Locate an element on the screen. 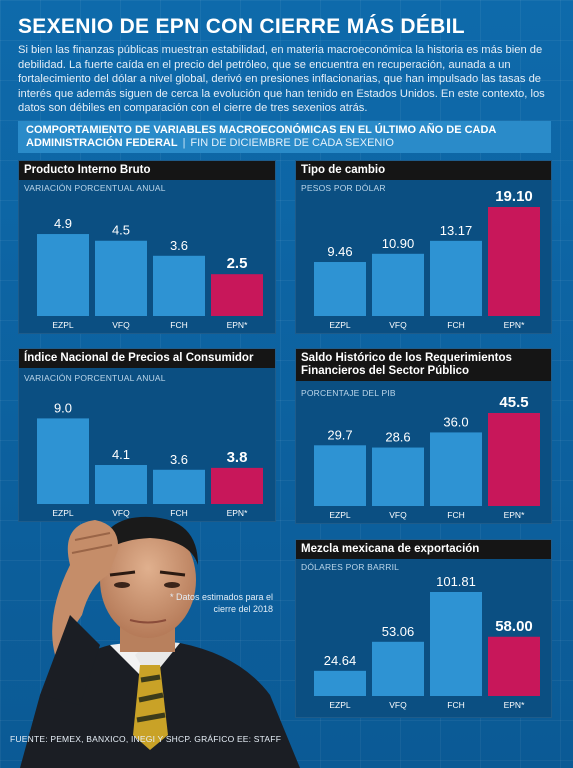 This screenshot has width=573, height=768. data-label: 28.6 is located at coordinates (397, 437).